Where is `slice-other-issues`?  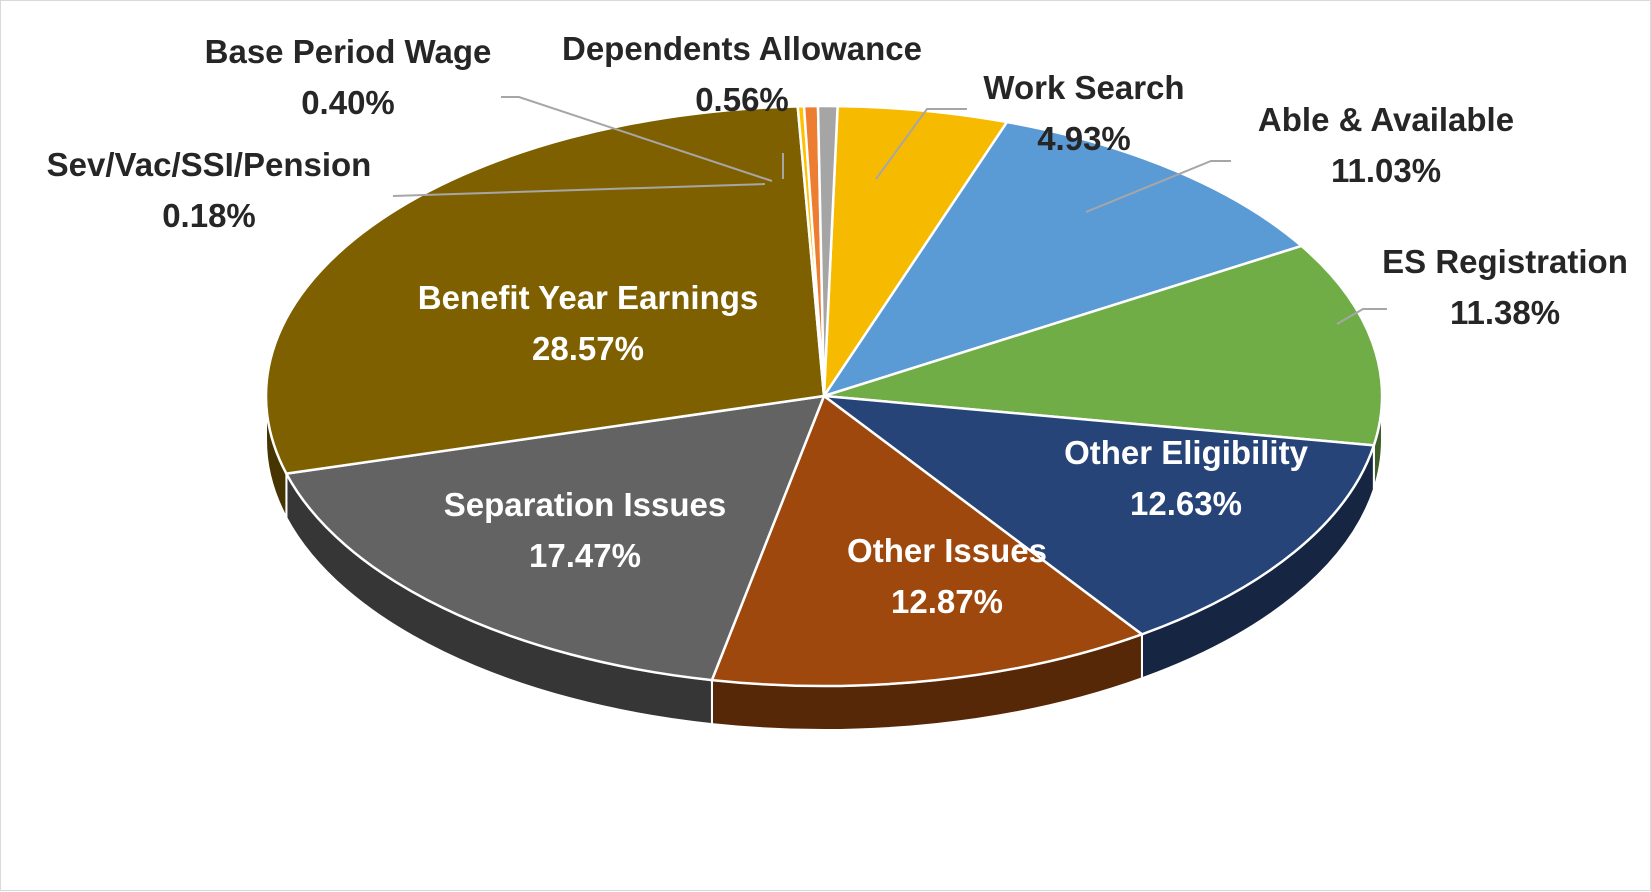
slice-other-issues is located at coordinates (927, 541).